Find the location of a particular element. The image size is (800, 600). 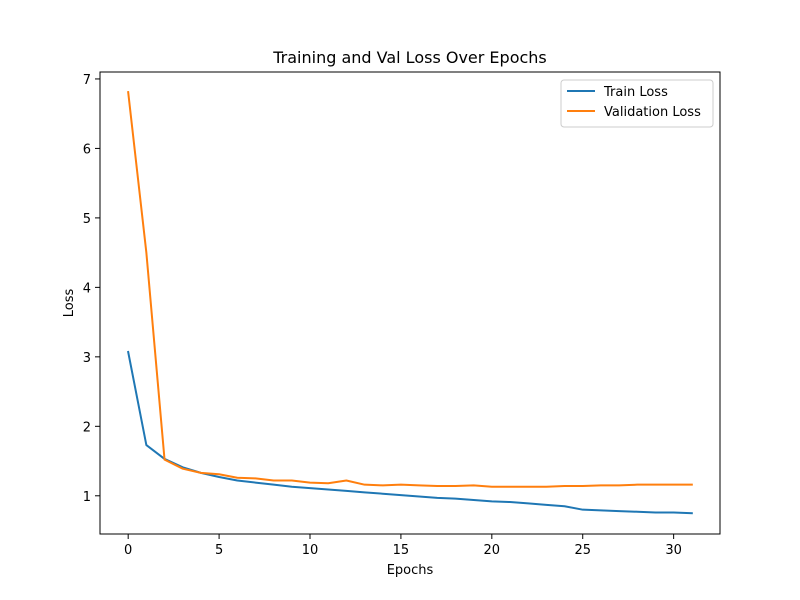

x-axis-ticks: 0 5 10 15 20 25 30 is located at coordinates (403, 546).